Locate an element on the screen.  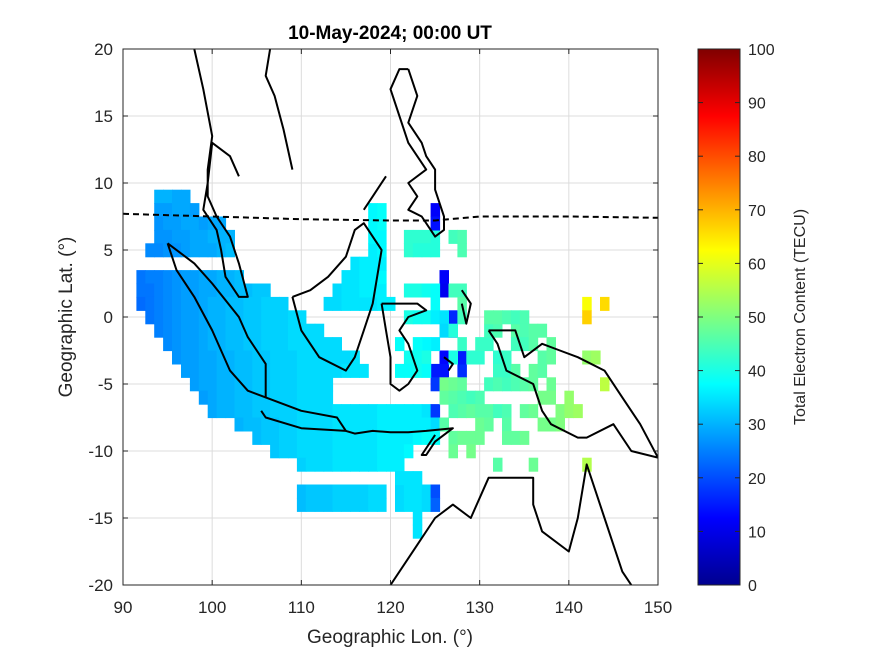
colorbar-tick-label: 90 is located at coordinates (757, 104).